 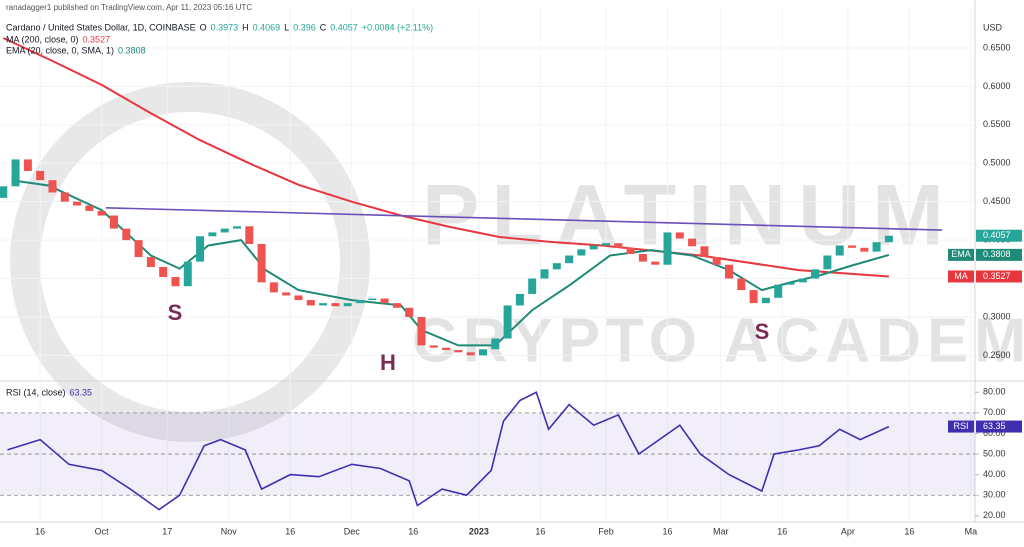 What do you see at coordinates (997, 86) in the screenshot?
I see `y-tick-label: 0.6000` at bounding box center [997, 86].